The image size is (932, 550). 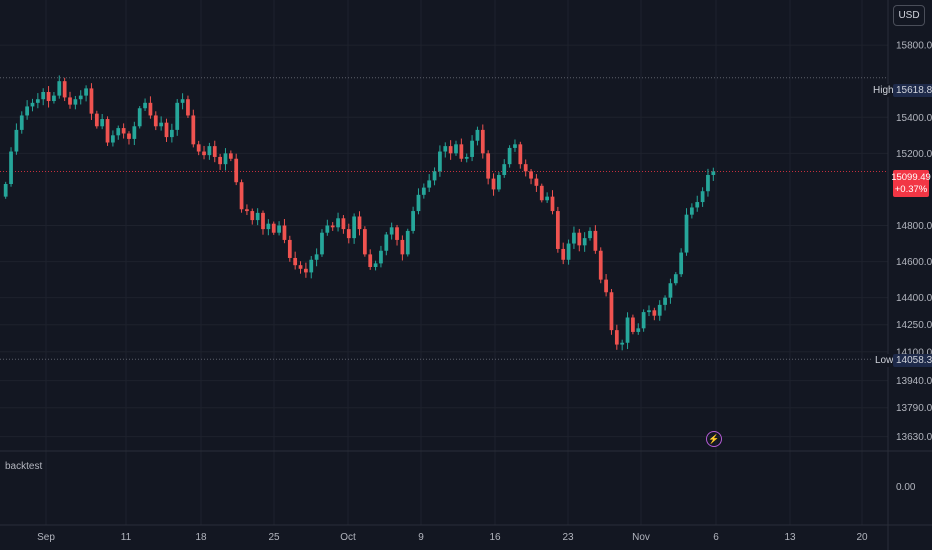 What do you see at coordinates (914, 262) in the screenshot?
I see `y-tick-label: 14600.00` at bounding box center [914, 262].